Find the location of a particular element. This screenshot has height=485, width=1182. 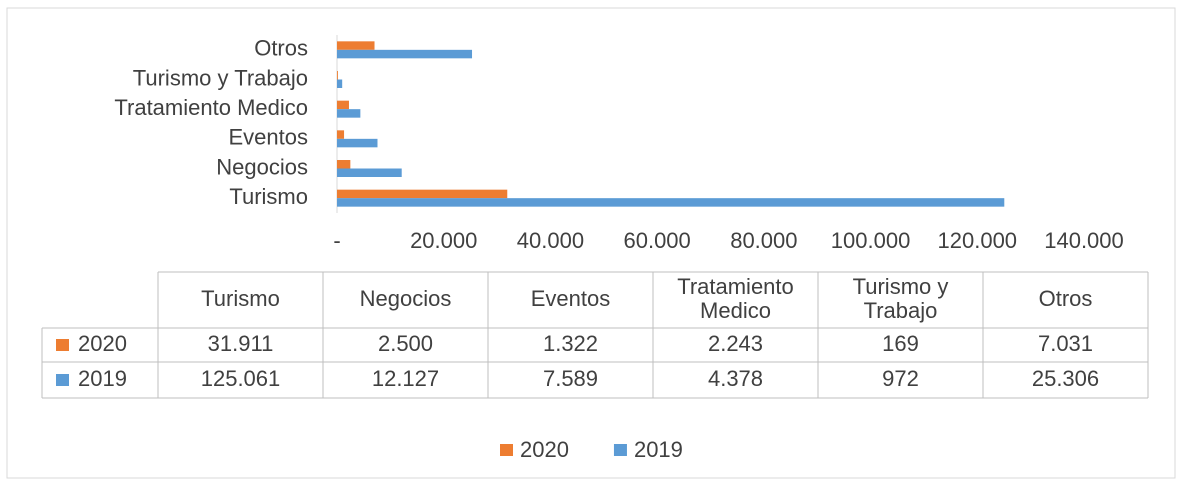

x-tick-label: - is located at coordinates (336, 240).